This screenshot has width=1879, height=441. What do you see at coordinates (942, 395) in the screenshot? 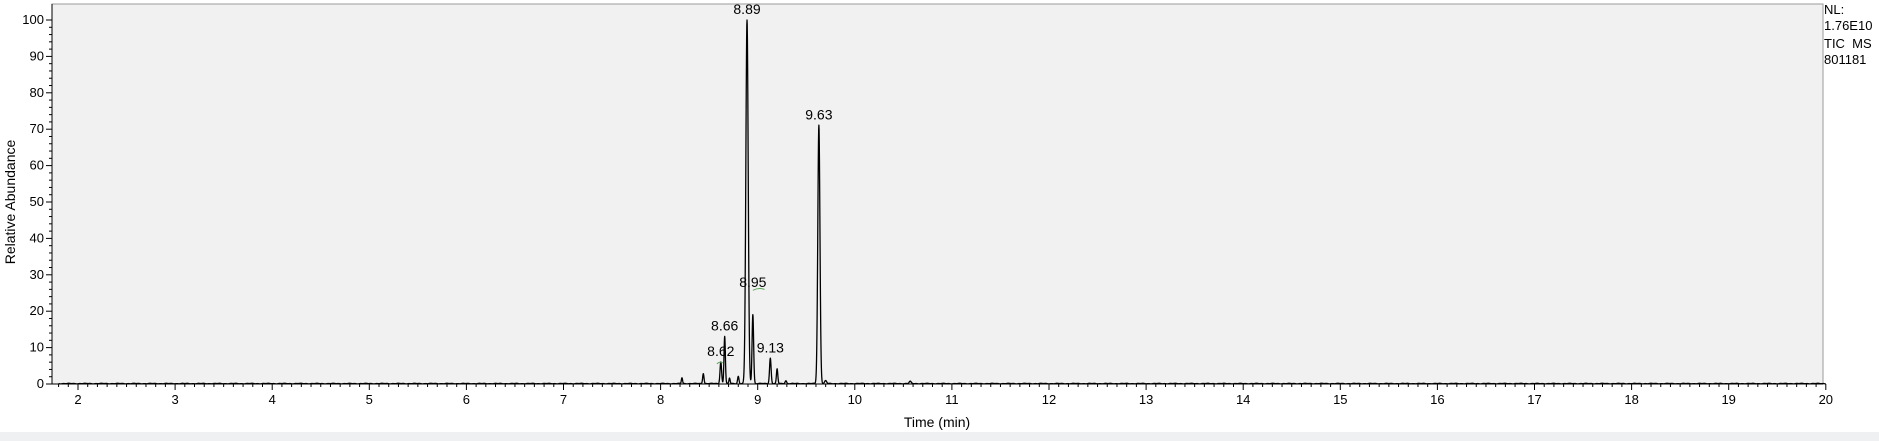
I see `x-axis: 2 3 4 5 6 7 8 9 10 11 12 13 14 15 16 17 18 19 20` at bounding box center [942, 395].